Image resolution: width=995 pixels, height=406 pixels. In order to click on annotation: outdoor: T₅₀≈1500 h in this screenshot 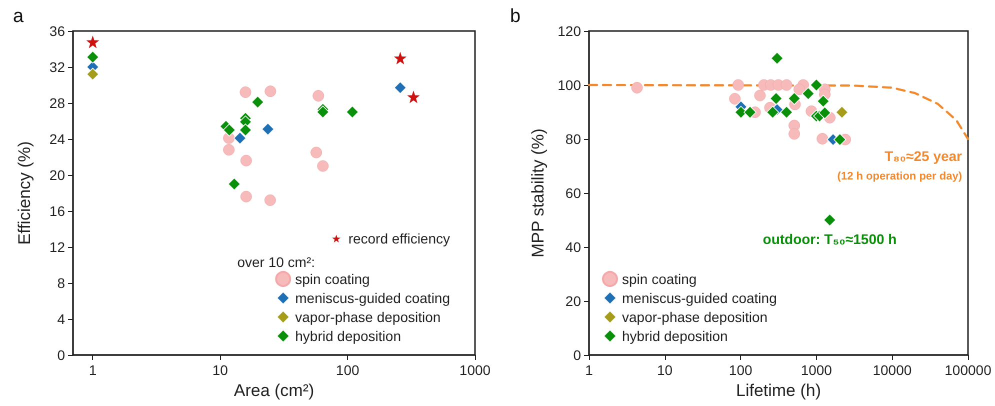, I will do `click(829, 239)`.